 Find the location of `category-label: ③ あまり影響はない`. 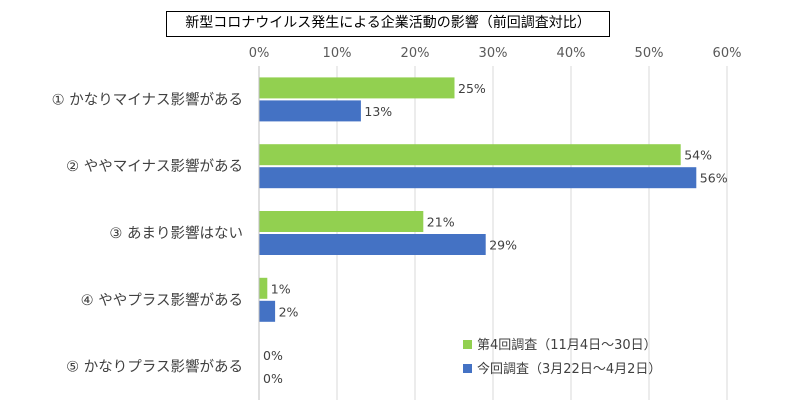

category-label: ③ あまり影響はない is located at coordinates (176, 233).